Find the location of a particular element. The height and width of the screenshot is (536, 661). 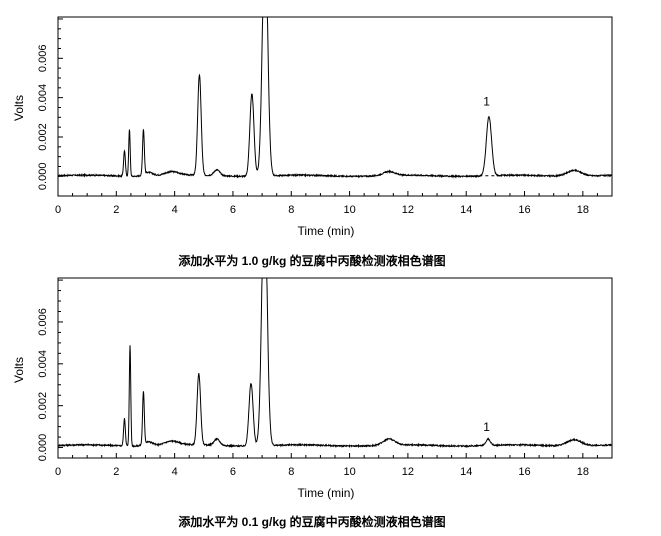

figure-caption: 添加水平为 1.0 g/kg 的豆腐中丙酸检测液相色谱图 is located at coordinates (311, 260).